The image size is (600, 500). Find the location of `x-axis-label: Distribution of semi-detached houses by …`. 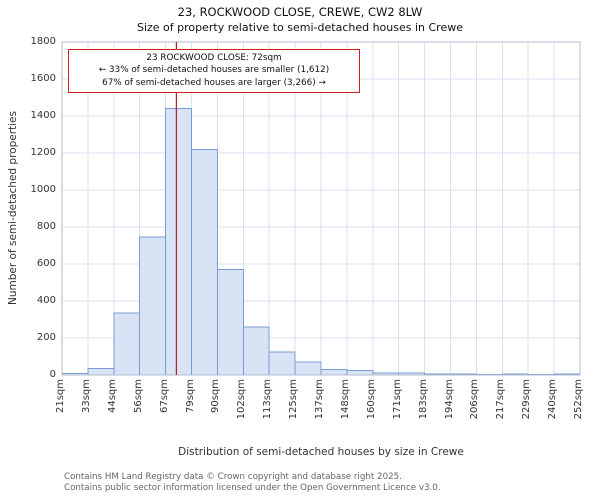

x-axis-label: Distribution of semi-detached houses by … is located at coordinates (321, 452).